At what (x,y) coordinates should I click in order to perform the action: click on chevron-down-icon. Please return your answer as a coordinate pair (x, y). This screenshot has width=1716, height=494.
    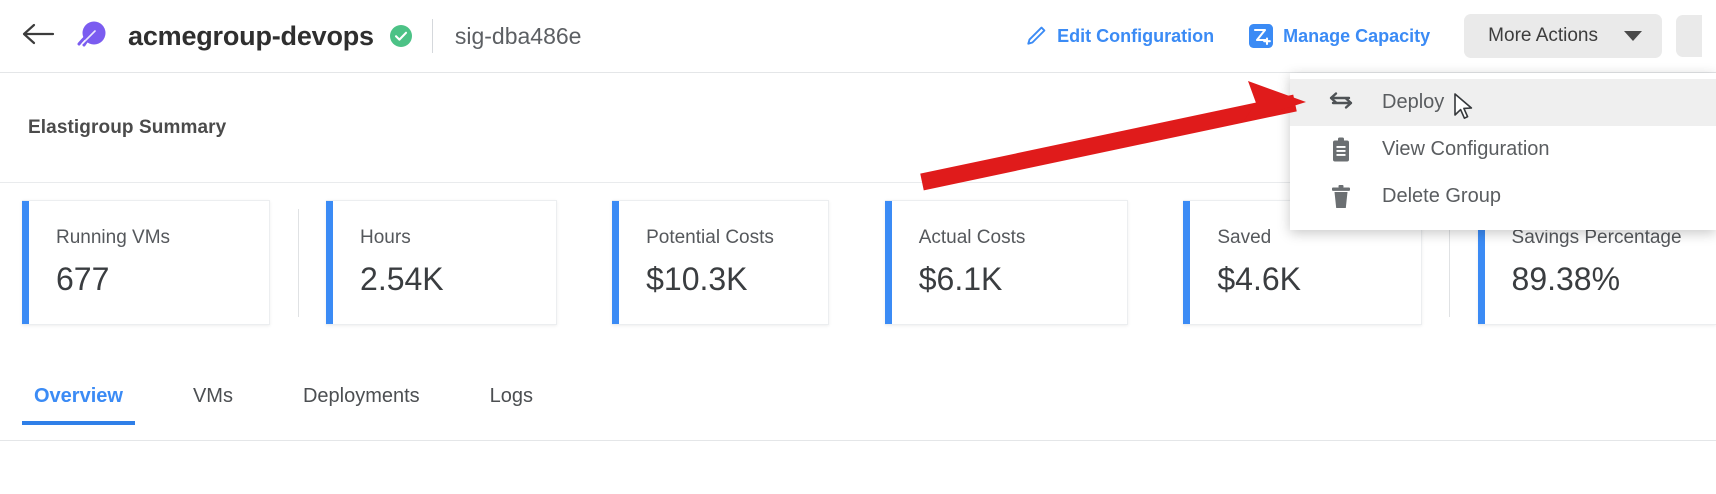
    Looking at the image, I should click on (1633, 36).